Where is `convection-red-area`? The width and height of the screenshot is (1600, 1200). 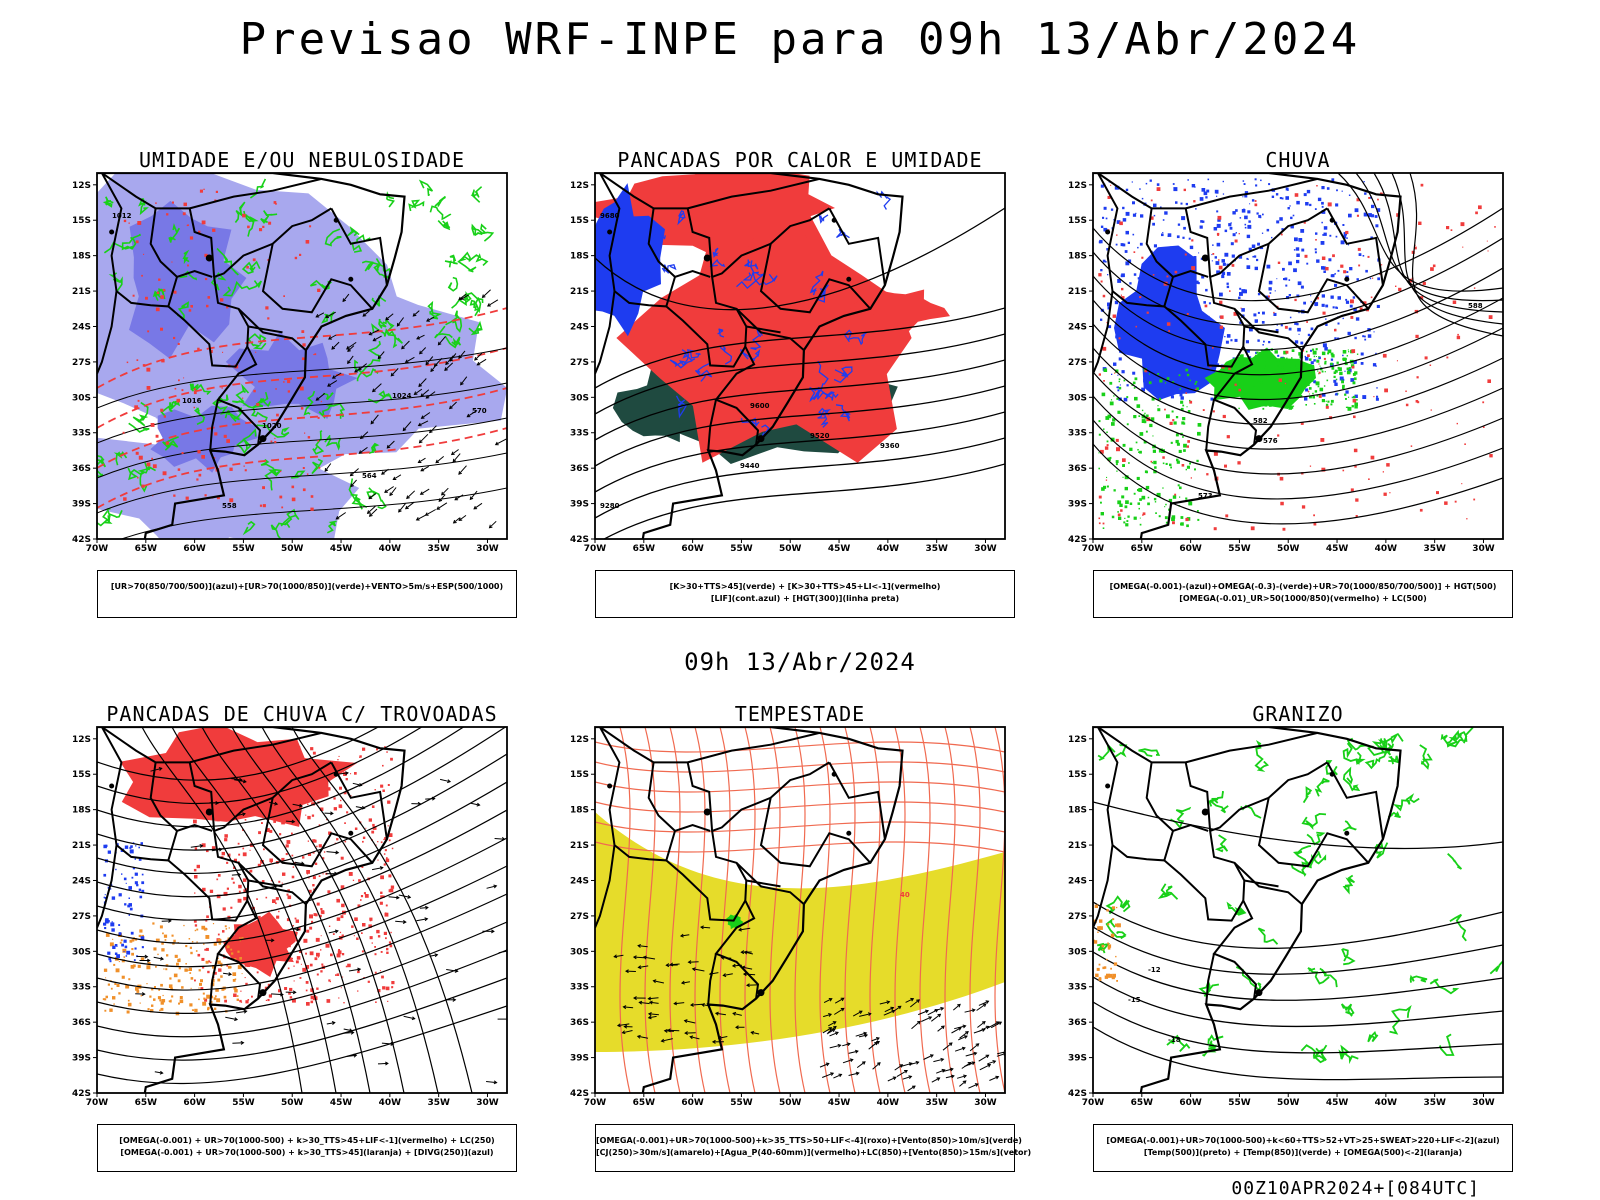
convection-red-area is located at coordinates (293, 875).